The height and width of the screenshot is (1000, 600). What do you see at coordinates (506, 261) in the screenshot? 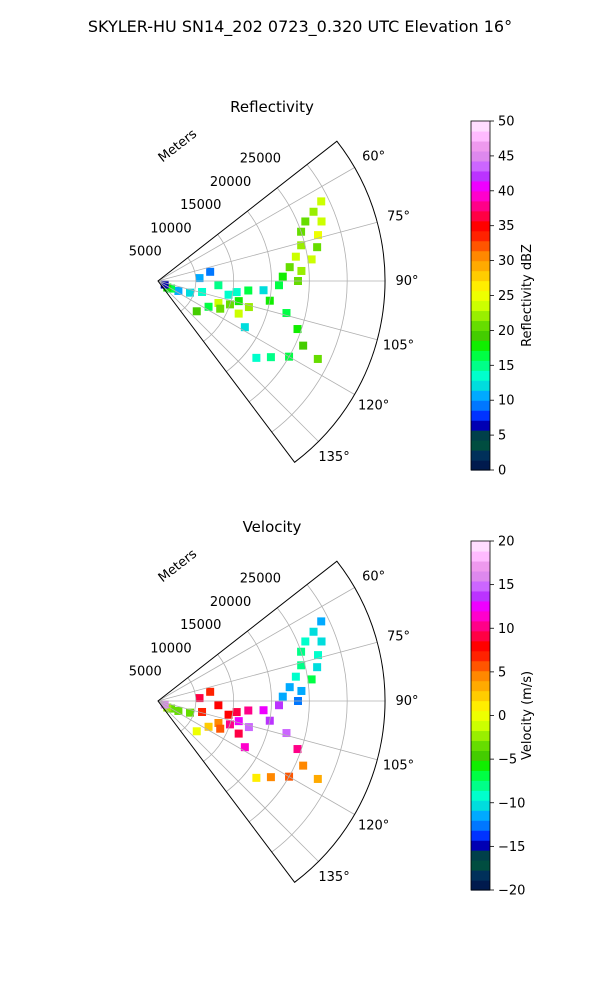
I see `colorbar-tick-label: 30` at bounding box center [506, 261].